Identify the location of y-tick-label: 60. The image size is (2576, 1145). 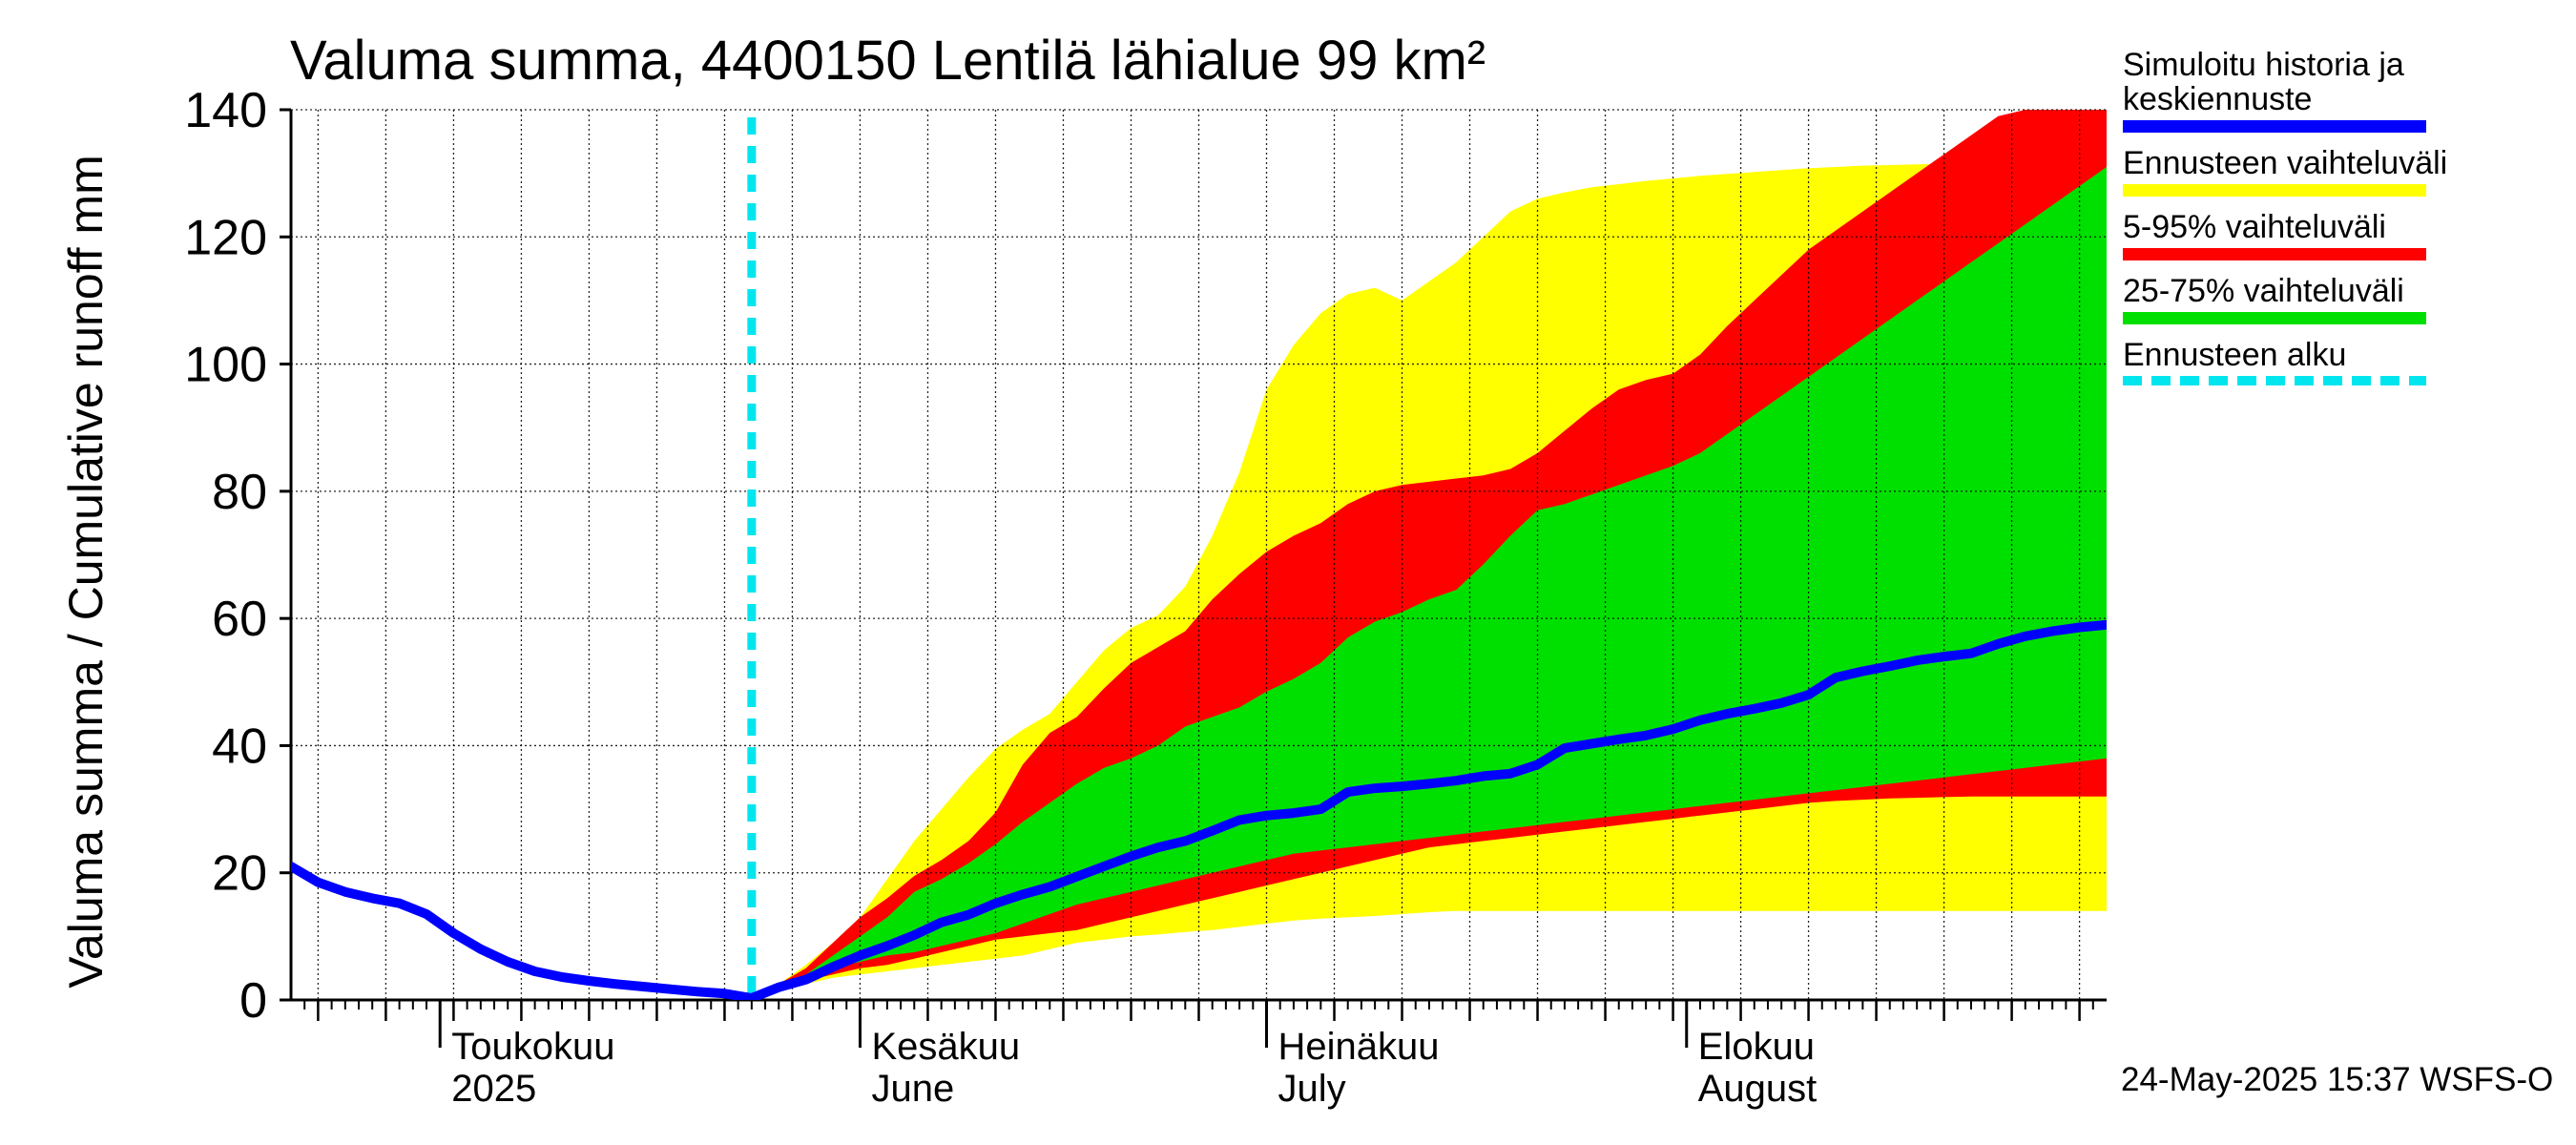
(239, 620).